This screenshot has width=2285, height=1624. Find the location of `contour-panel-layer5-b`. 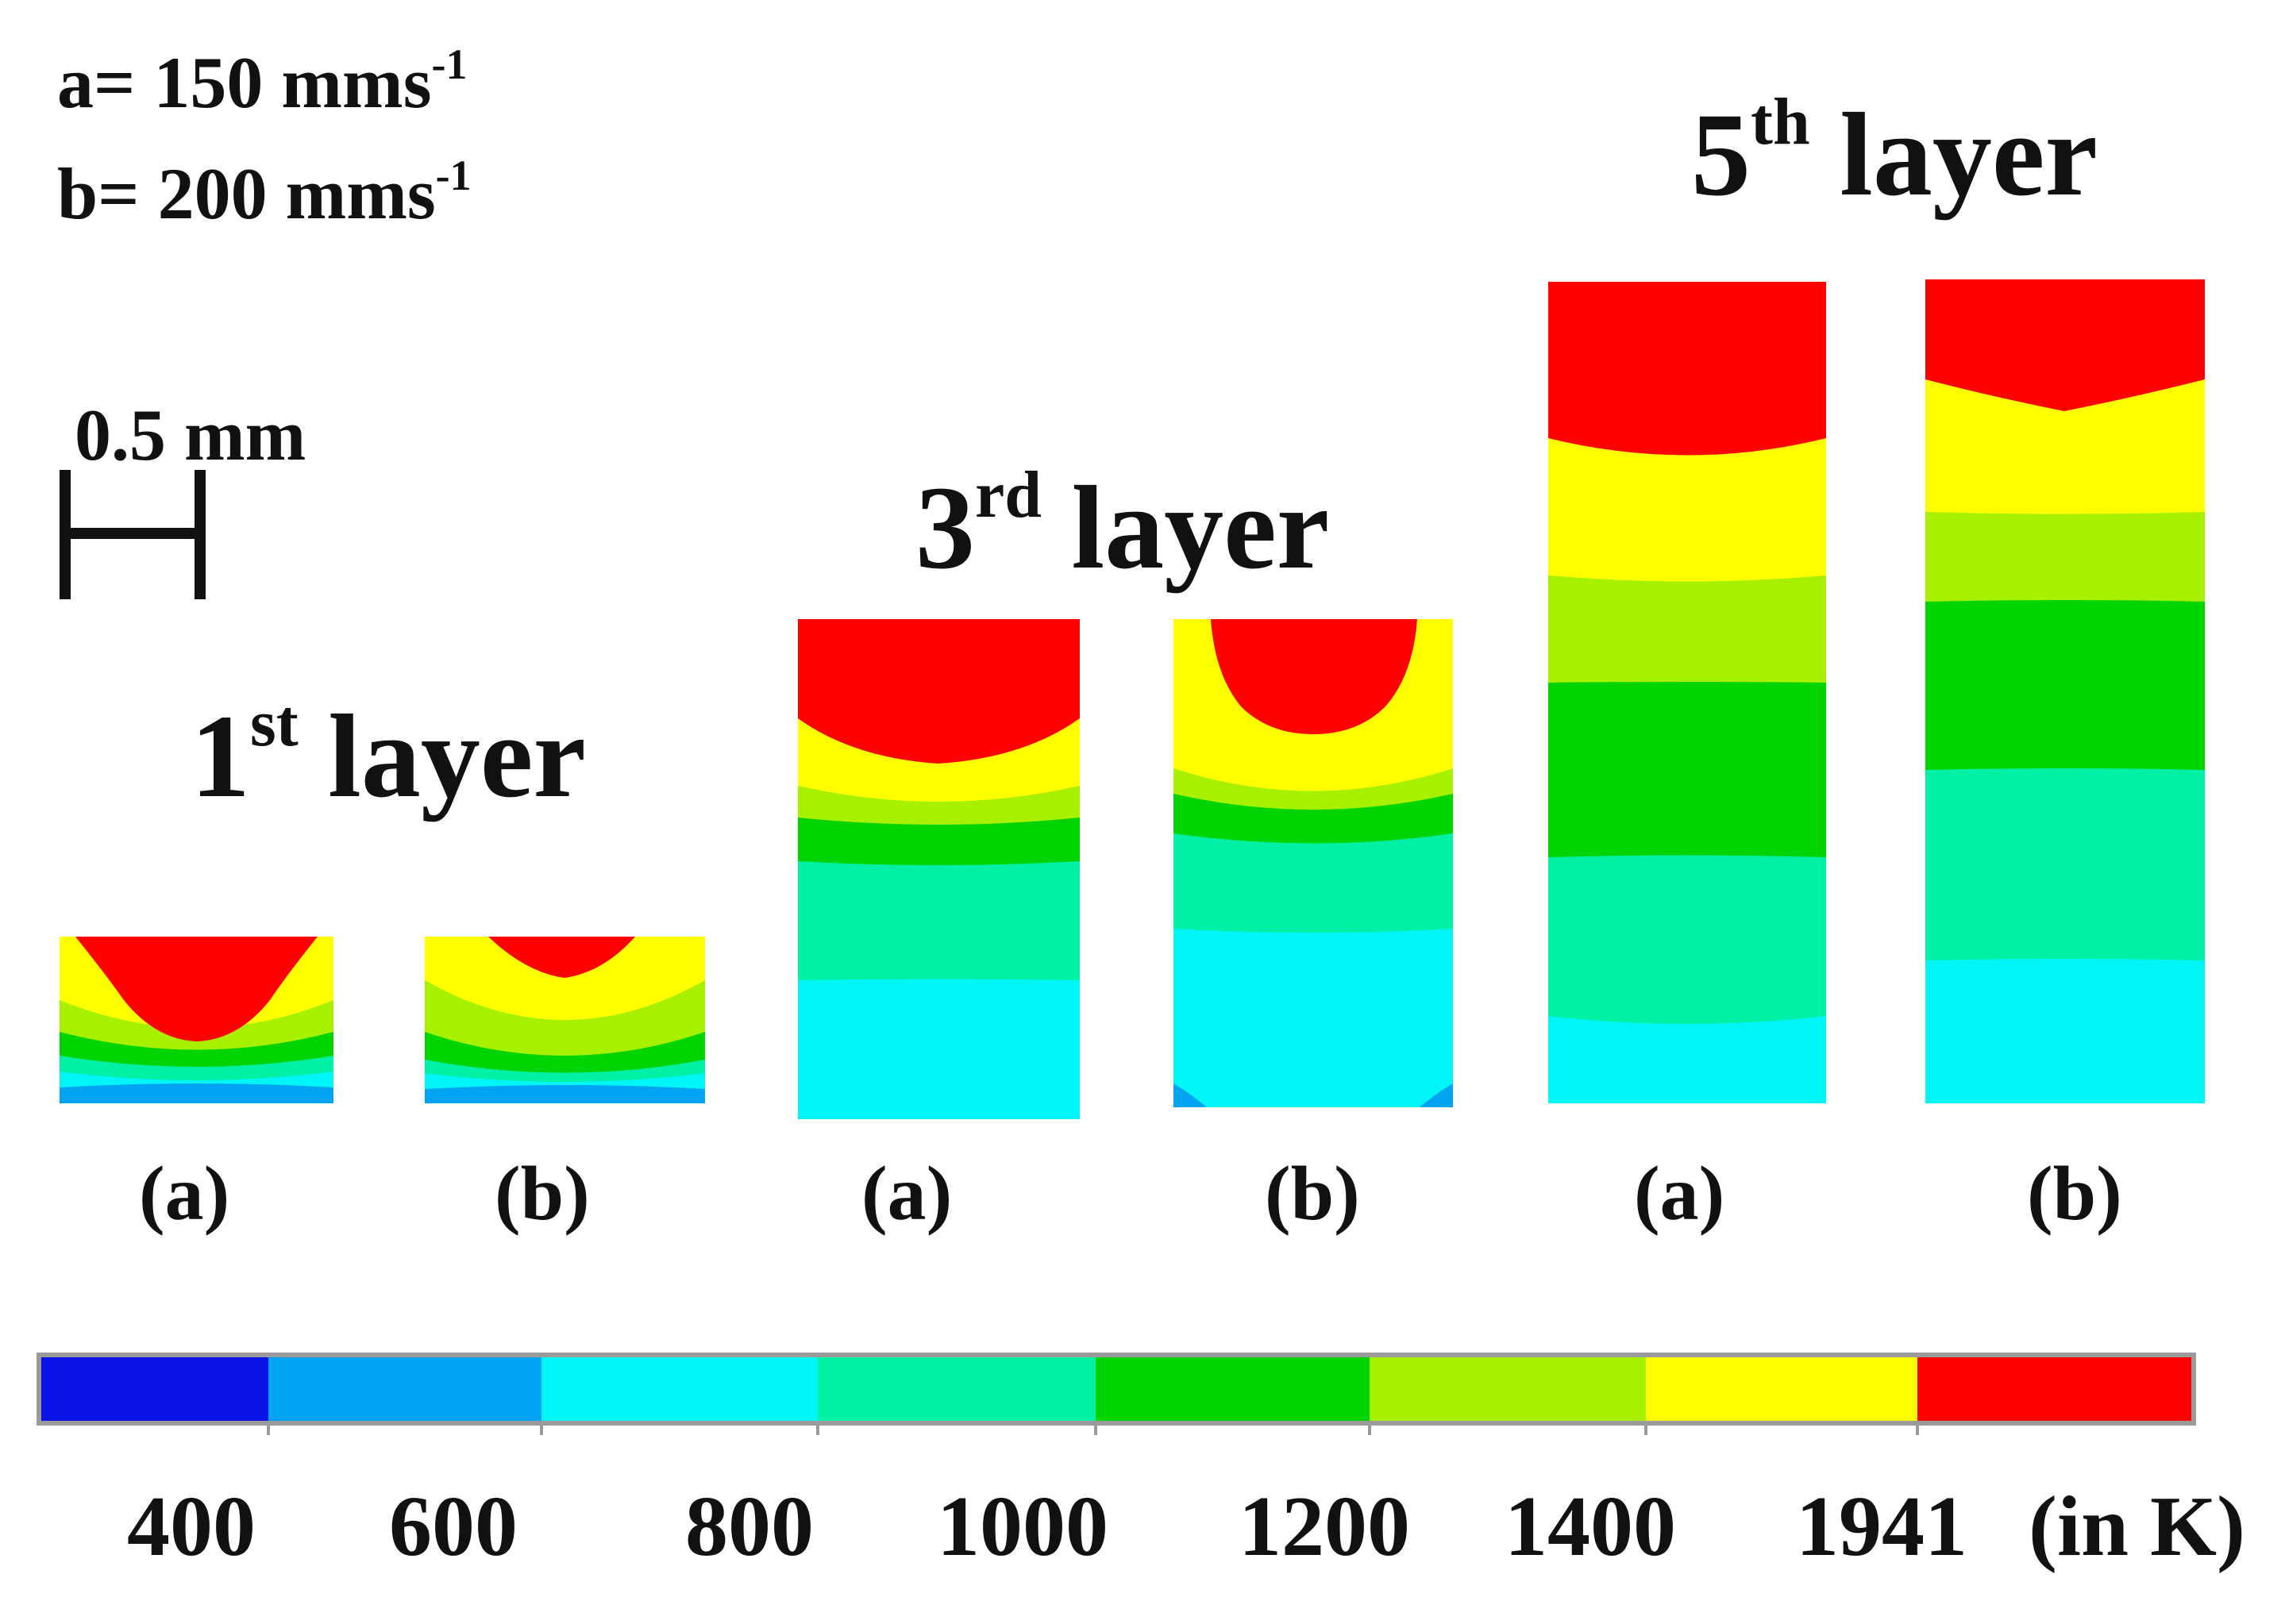

contour-panel-layer5-b is located at coordinates (2065, 691).